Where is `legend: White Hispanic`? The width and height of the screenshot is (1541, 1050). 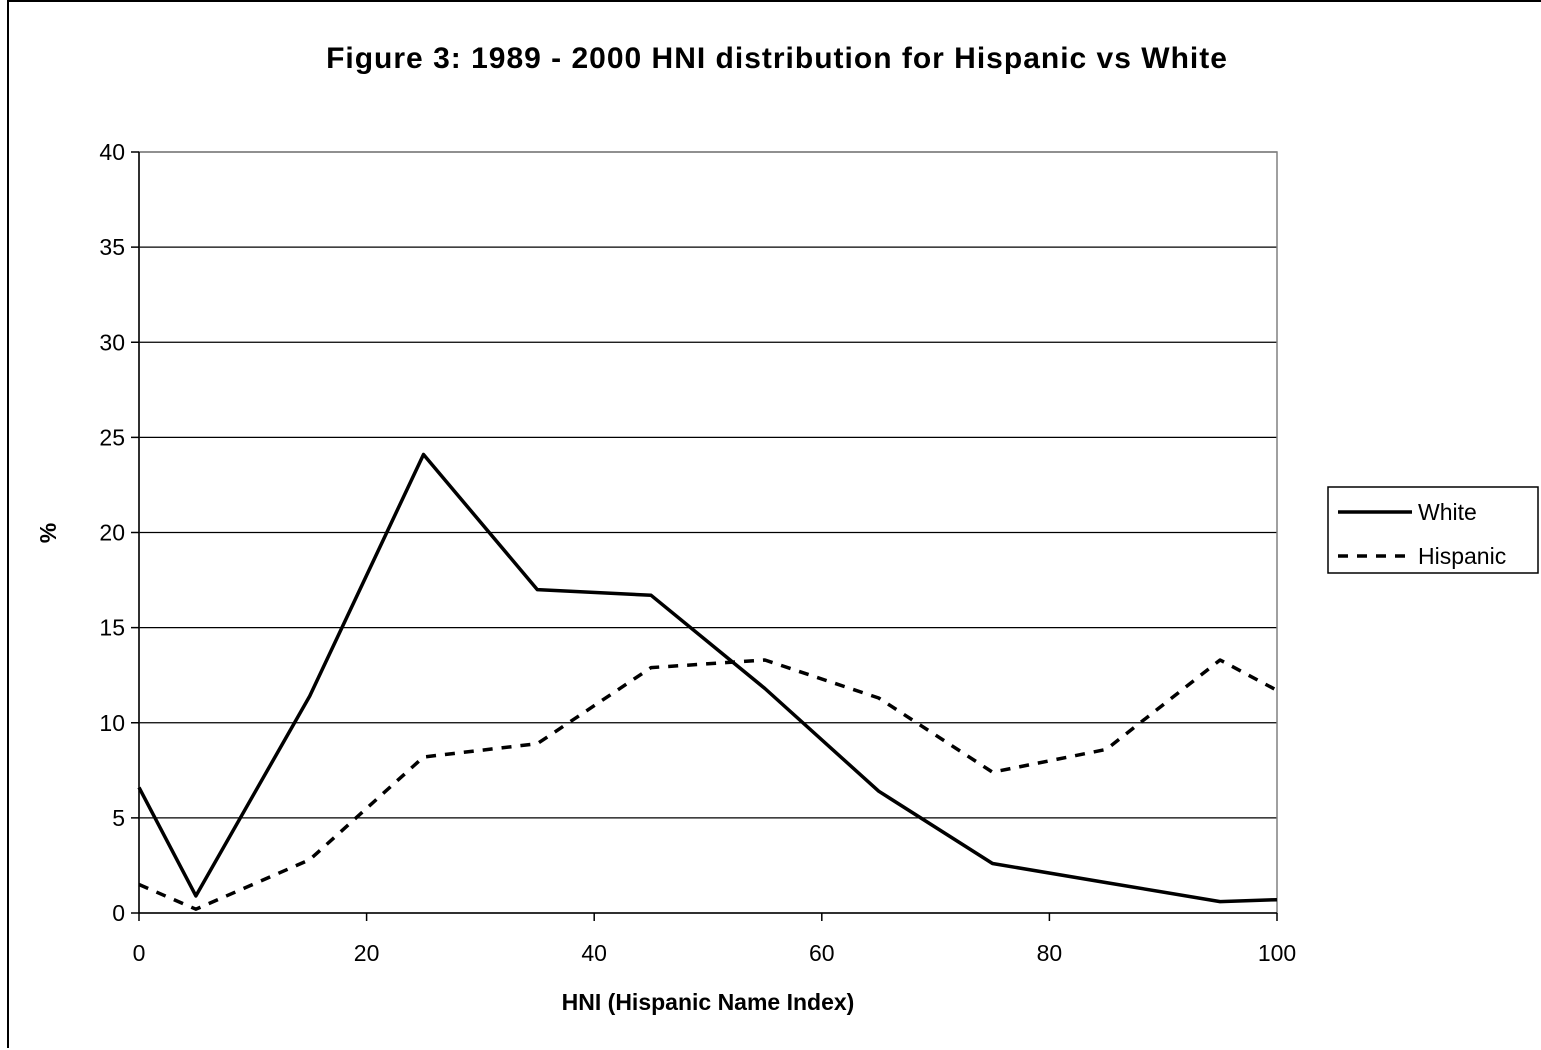 legend: White Hispanic is located at coordinates (1433, 530).